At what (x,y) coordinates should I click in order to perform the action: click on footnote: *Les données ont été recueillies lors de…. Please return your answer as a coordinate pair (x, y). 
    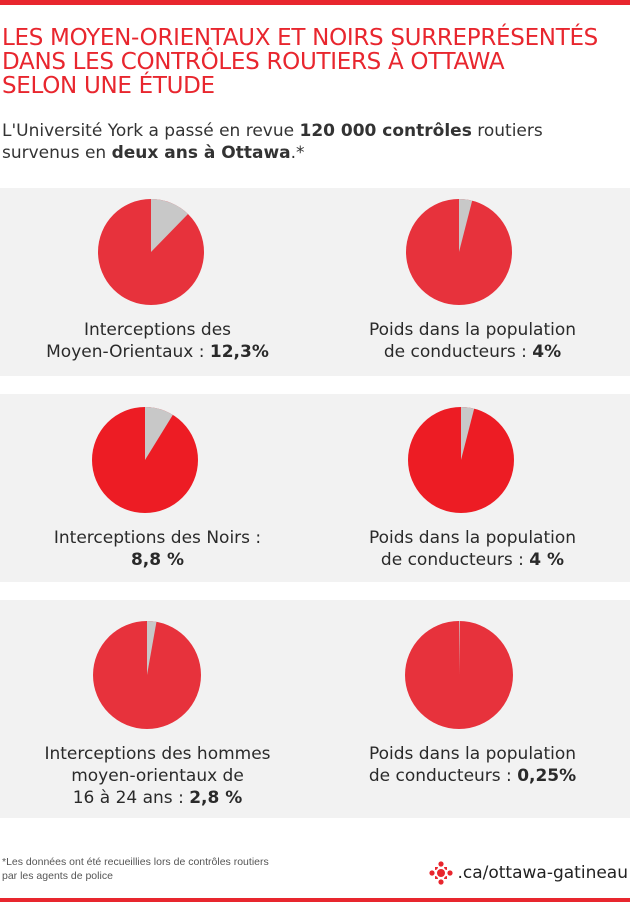
    Looking at the image, I should click on (167, 869).